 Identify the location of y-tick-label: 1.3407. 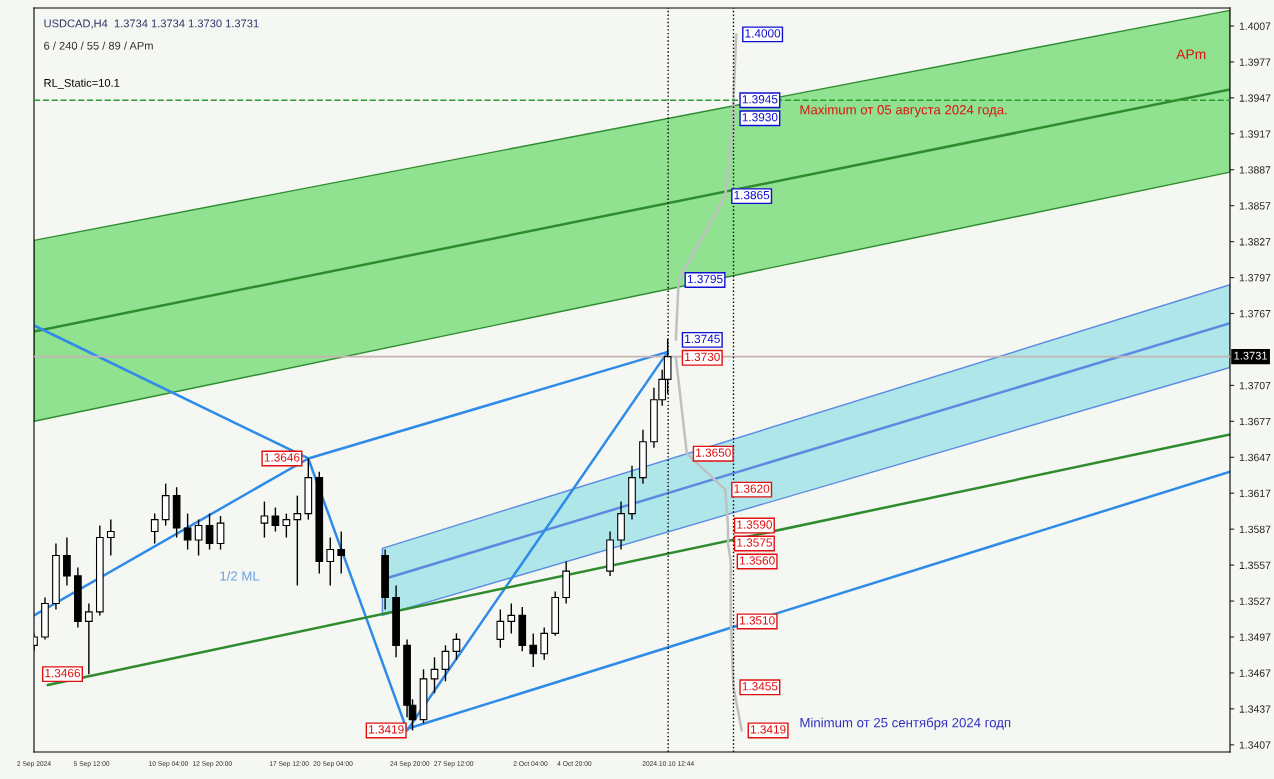
(1255, 745).